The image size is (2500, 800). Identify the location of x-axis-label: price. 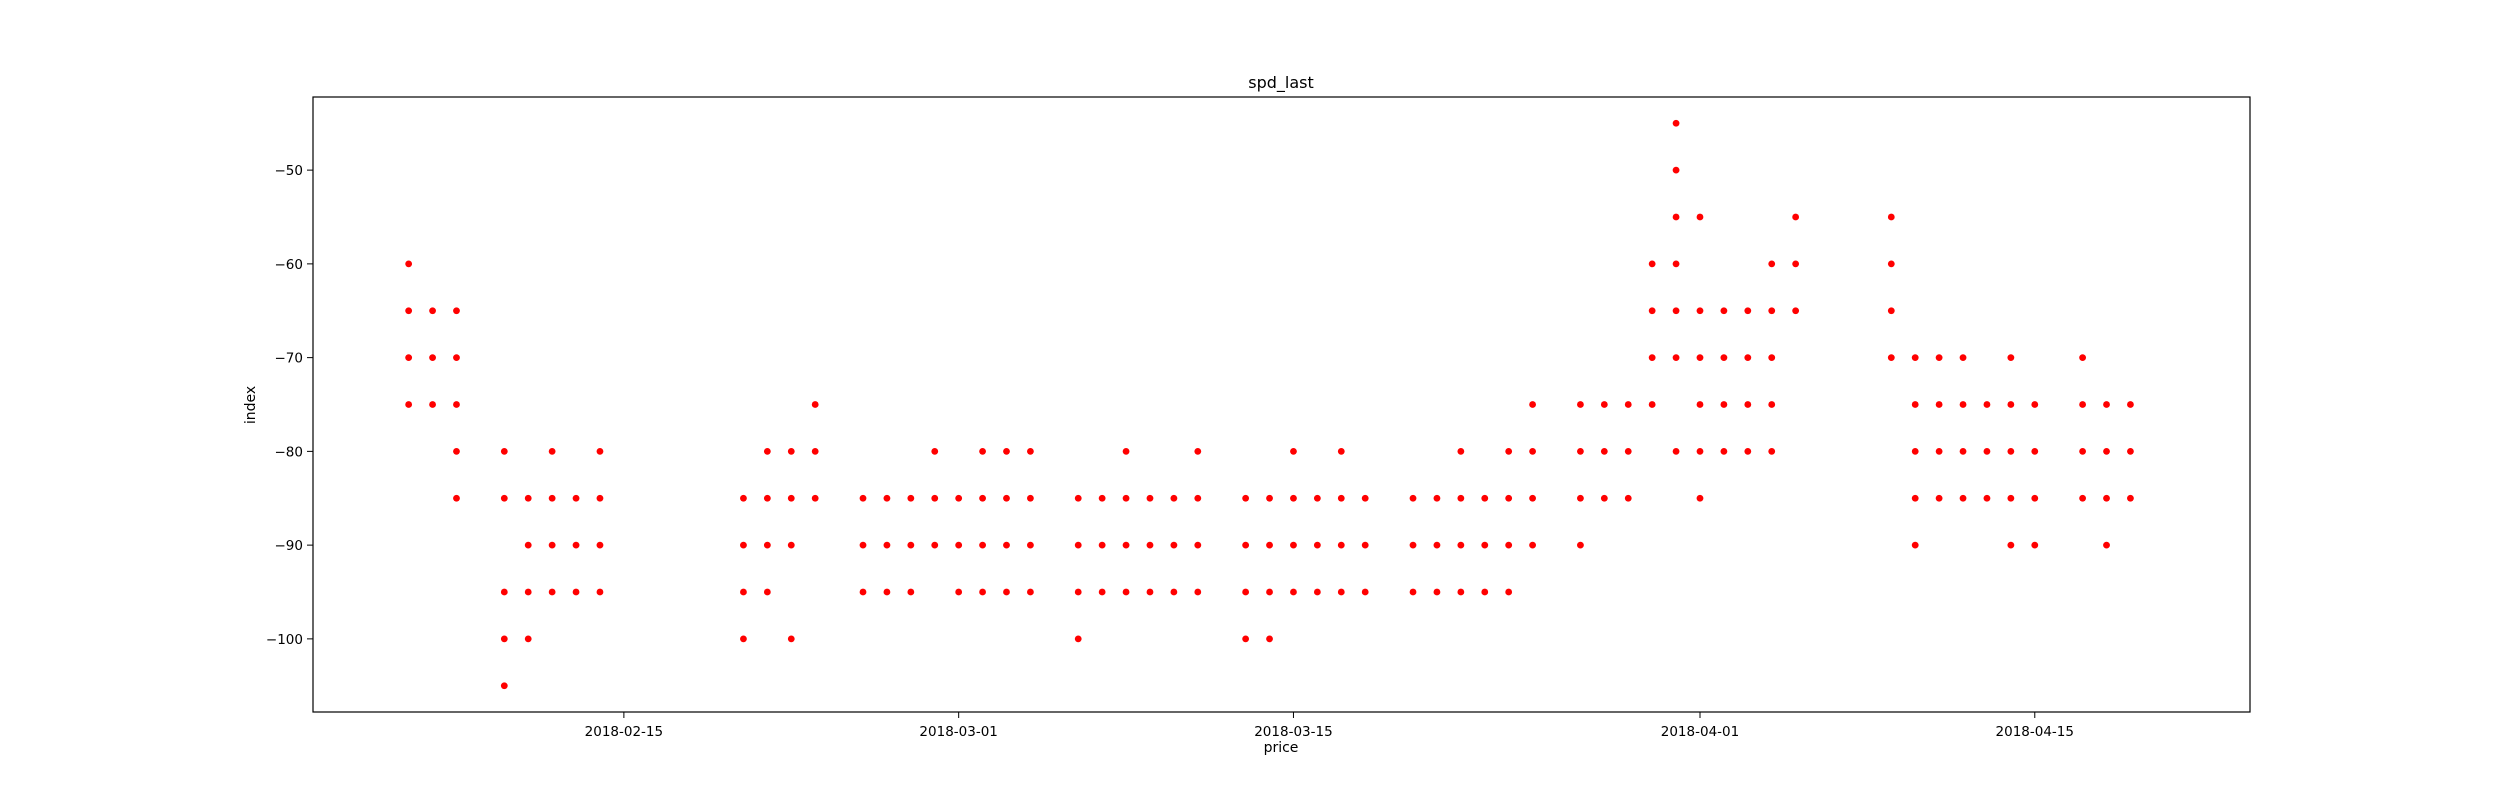
(1281, 748).